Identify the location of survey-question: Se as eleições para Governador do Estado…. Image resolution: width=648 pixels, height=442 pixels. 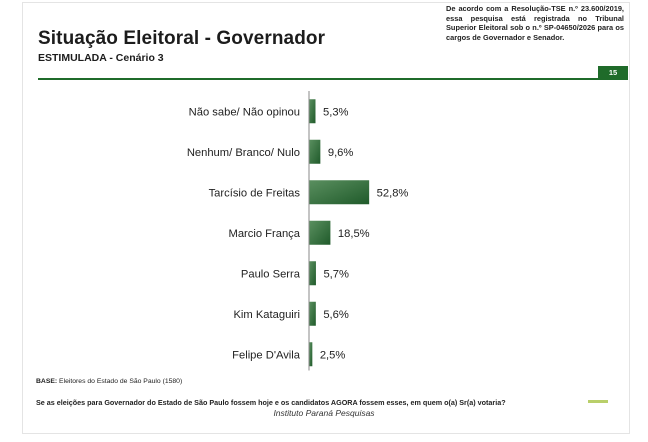
(271, 402).